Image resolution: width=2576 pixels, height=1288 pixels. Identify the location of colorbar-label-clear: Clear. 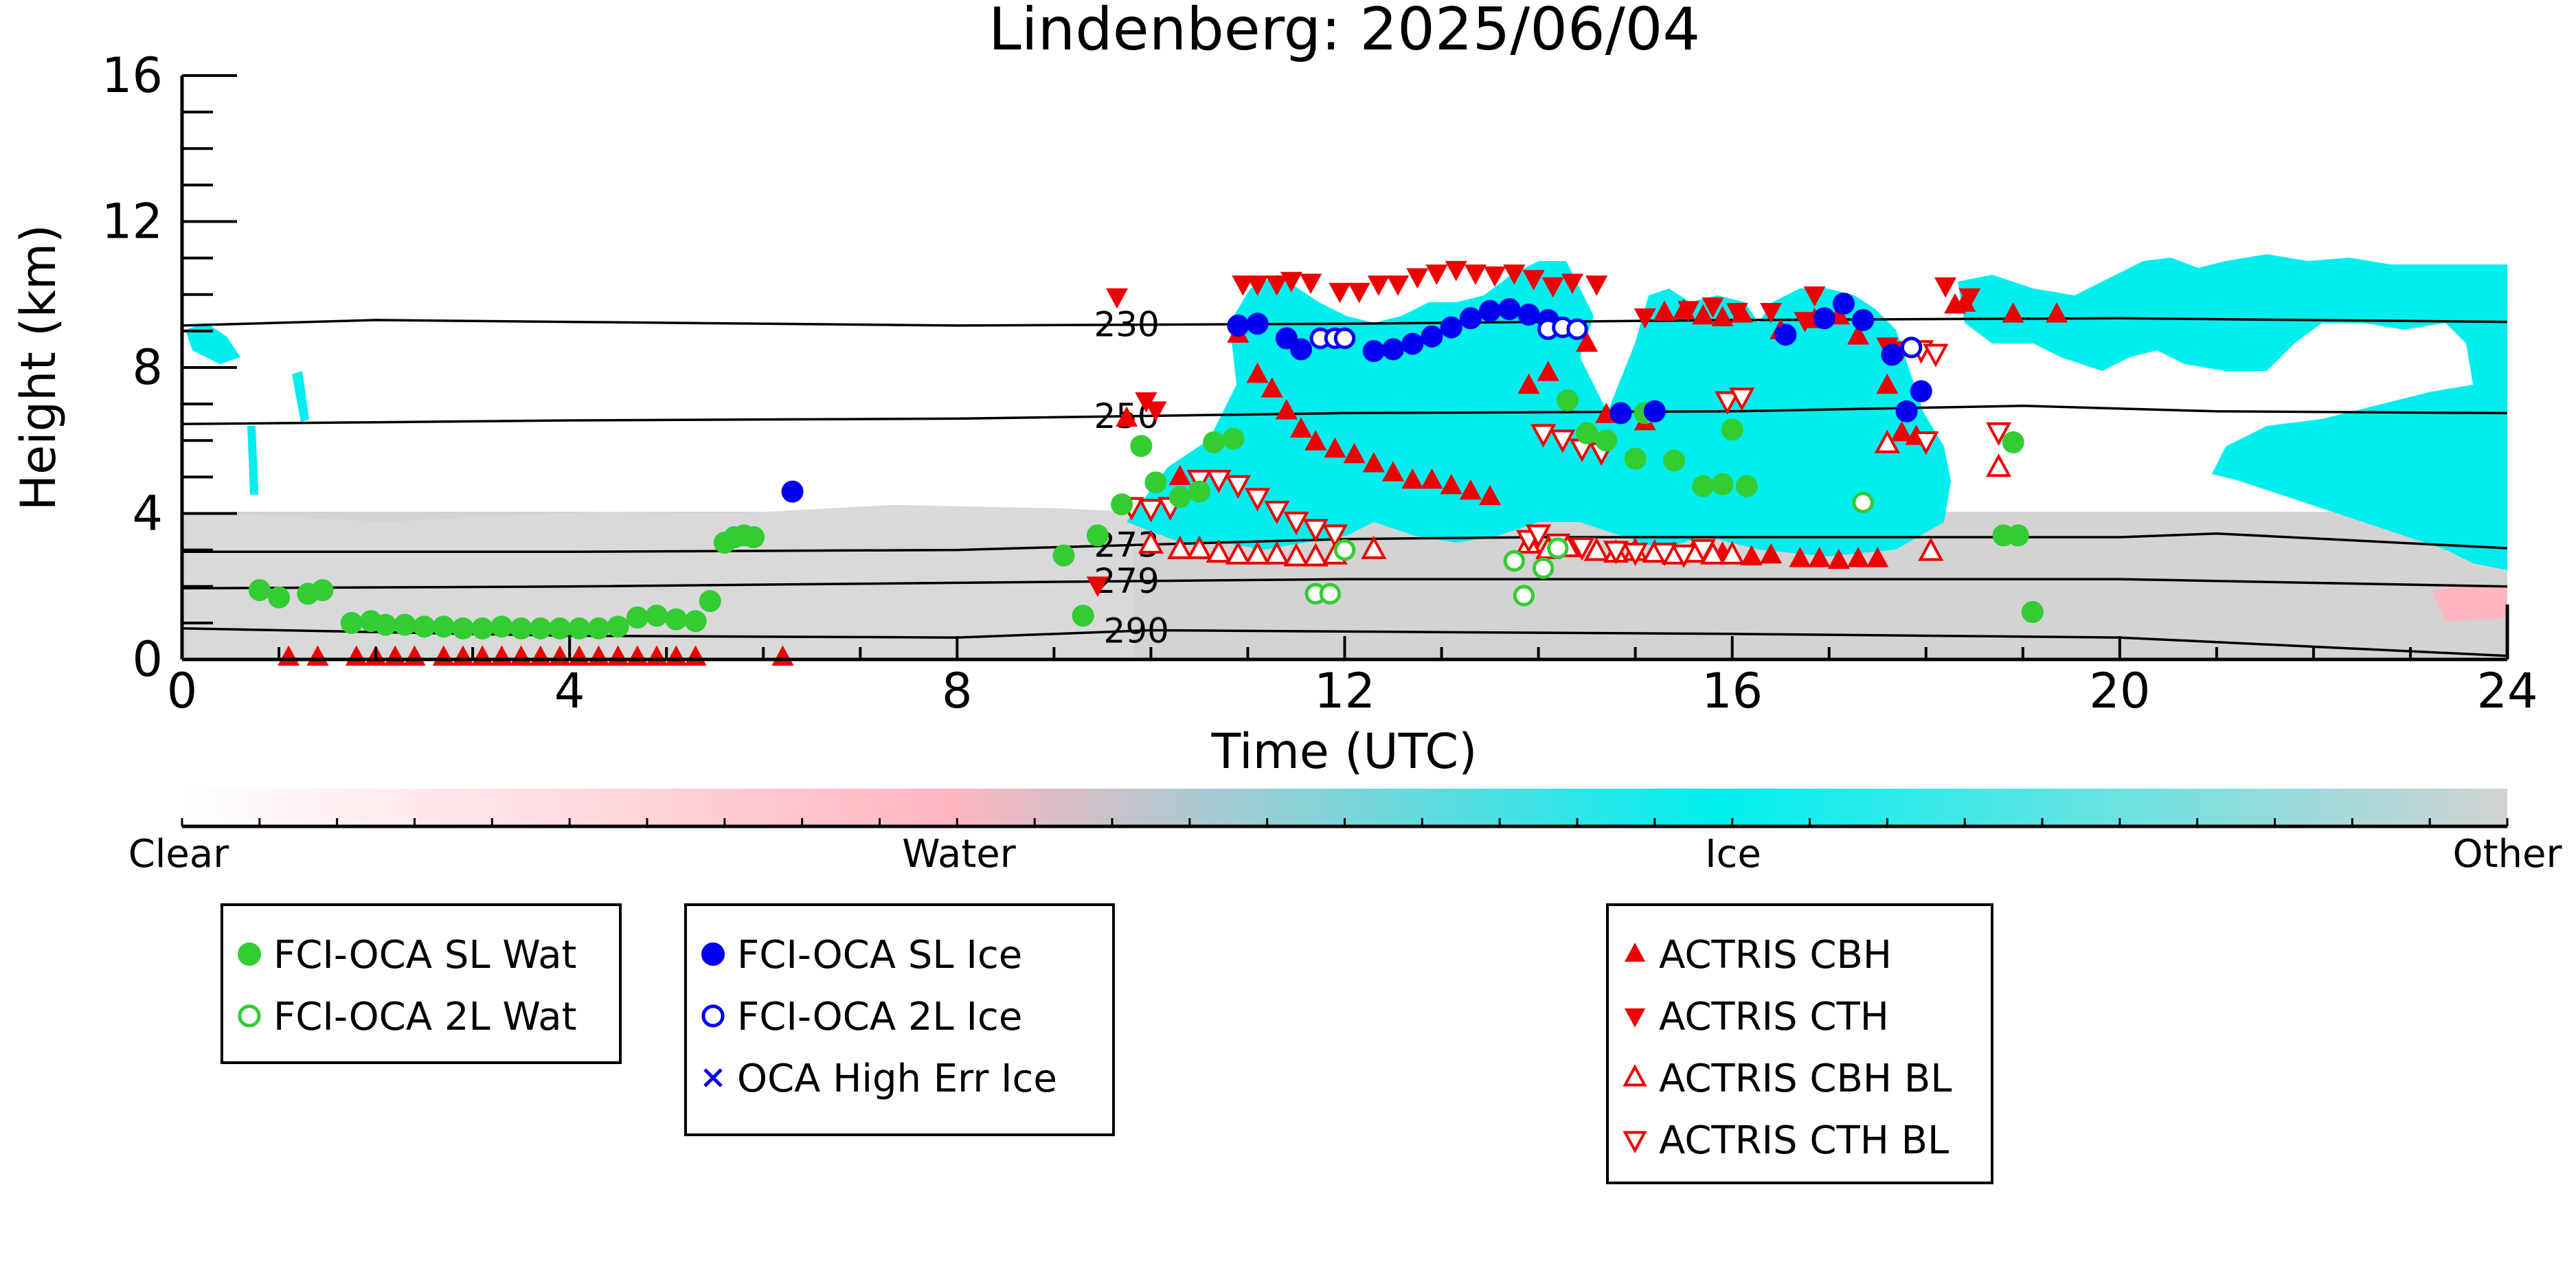
(178, 854).